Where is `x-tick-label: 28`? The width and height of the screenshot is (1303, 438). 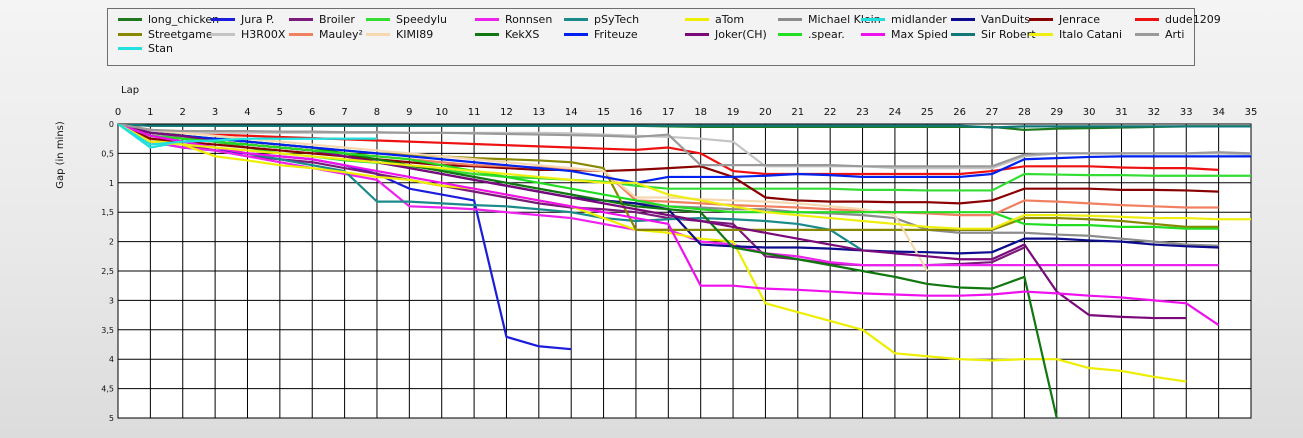 x-tick-label: 28 is located at coordinates (1024, 112).